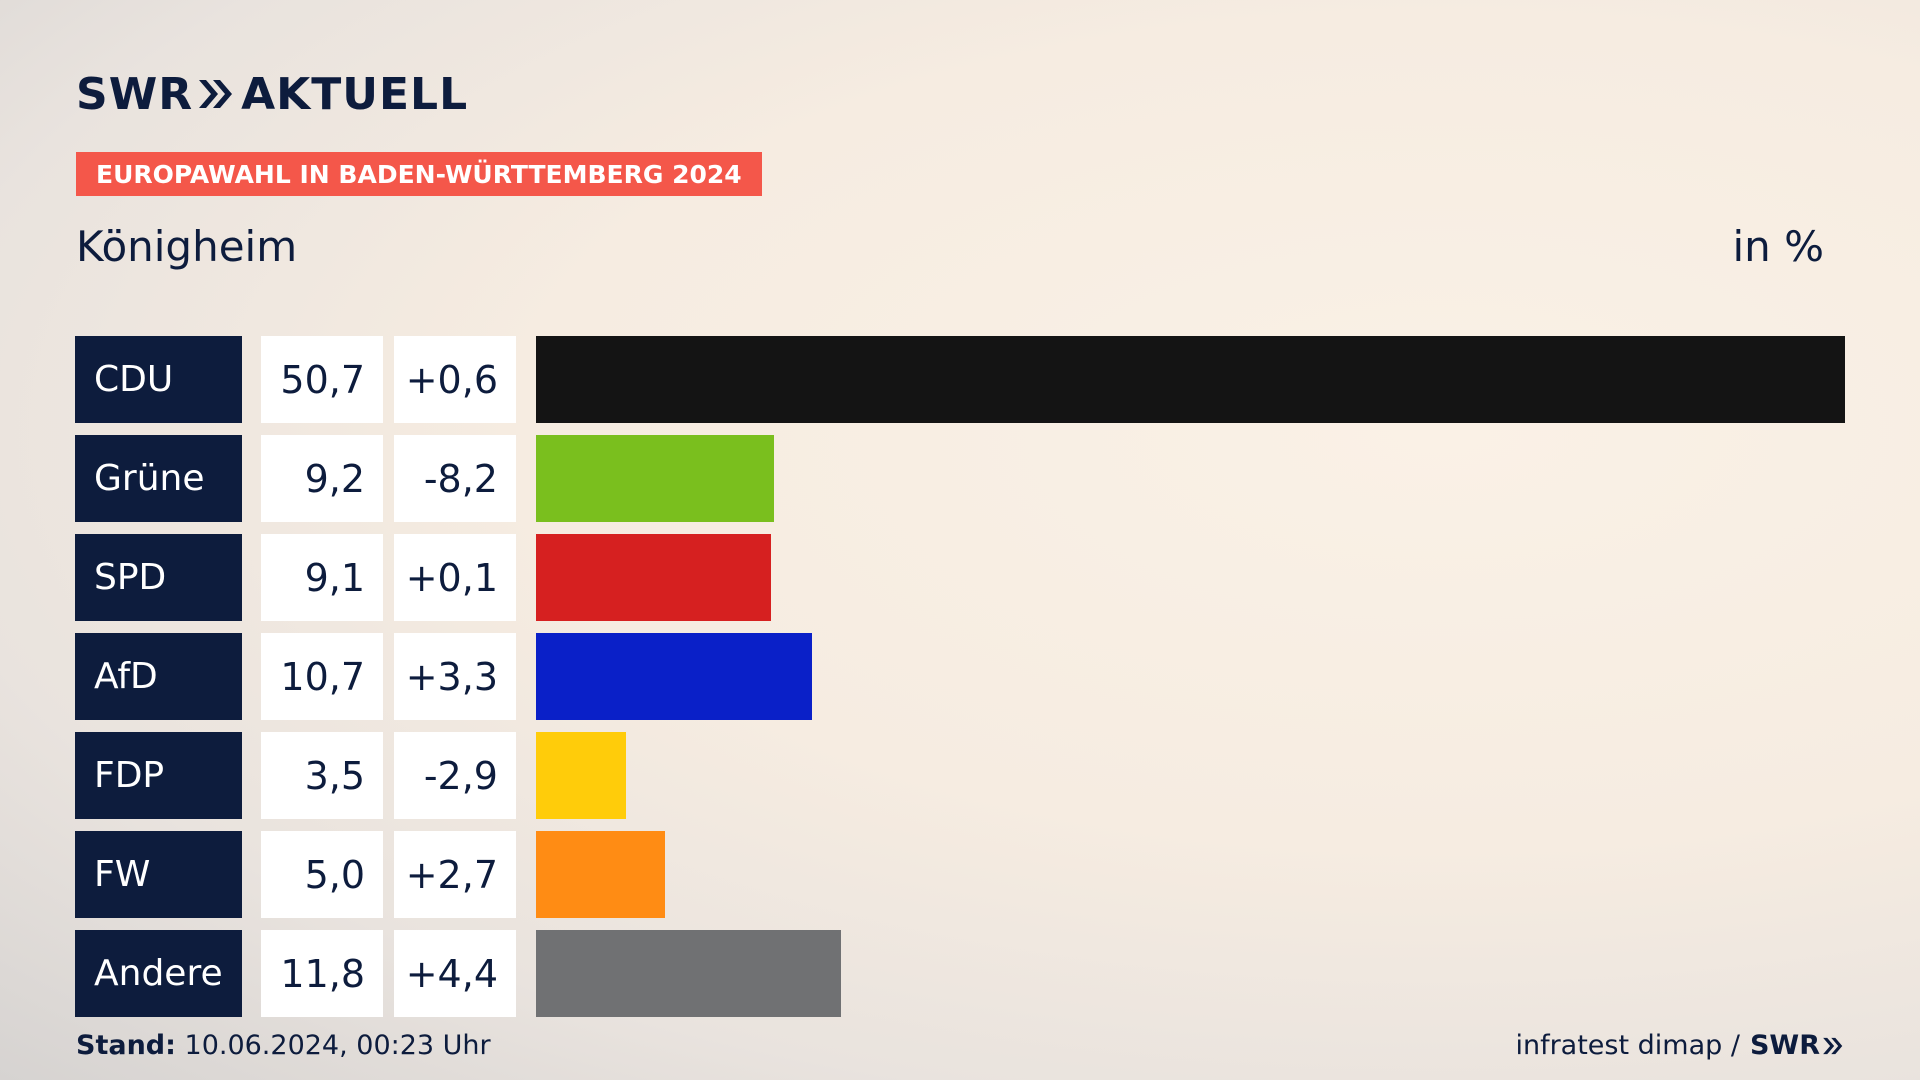 The width and height of the screenshot is (1920, 1080). What do you see at coordinates (455, 973) in the screenshot?
I see `change-label: +4,4` at bounding box center [455, 973].